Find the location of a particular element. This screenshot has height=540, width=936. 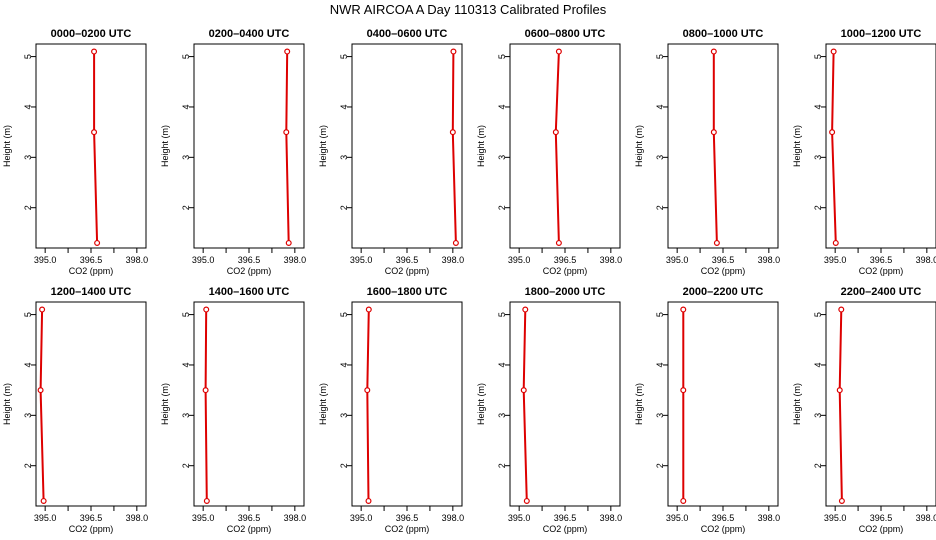

panel-title: 2200–2400 UTC is located at coordinates (881, 292).